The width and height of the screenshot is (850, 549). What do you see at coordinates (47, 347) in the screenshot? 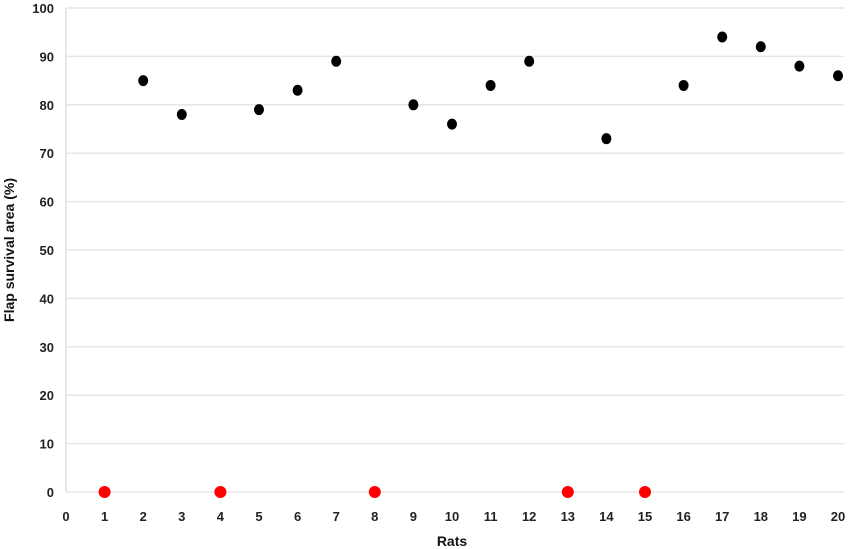
I see `y-tick-label: 30` at bounding box center [47, 347].